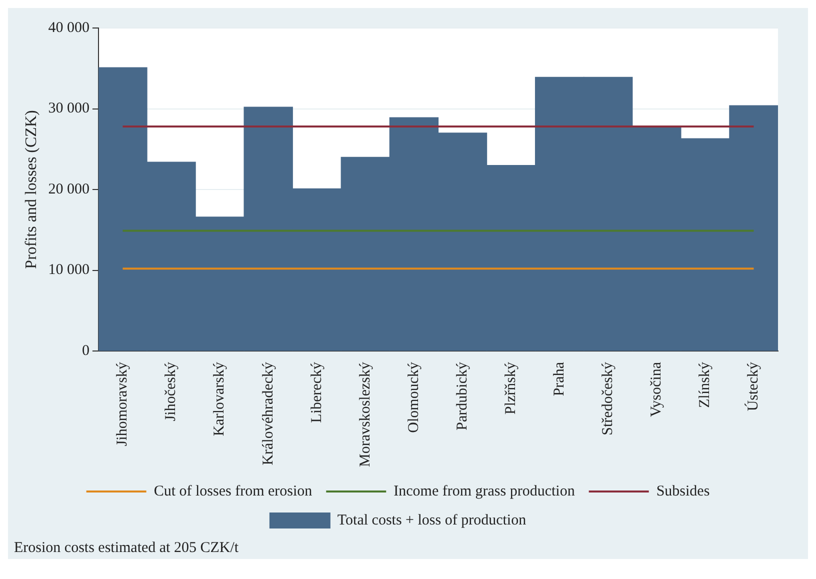 This screenshot has height=579, width=816. I want to click on x-tick-label: Karlovarský, so click(220, 399).